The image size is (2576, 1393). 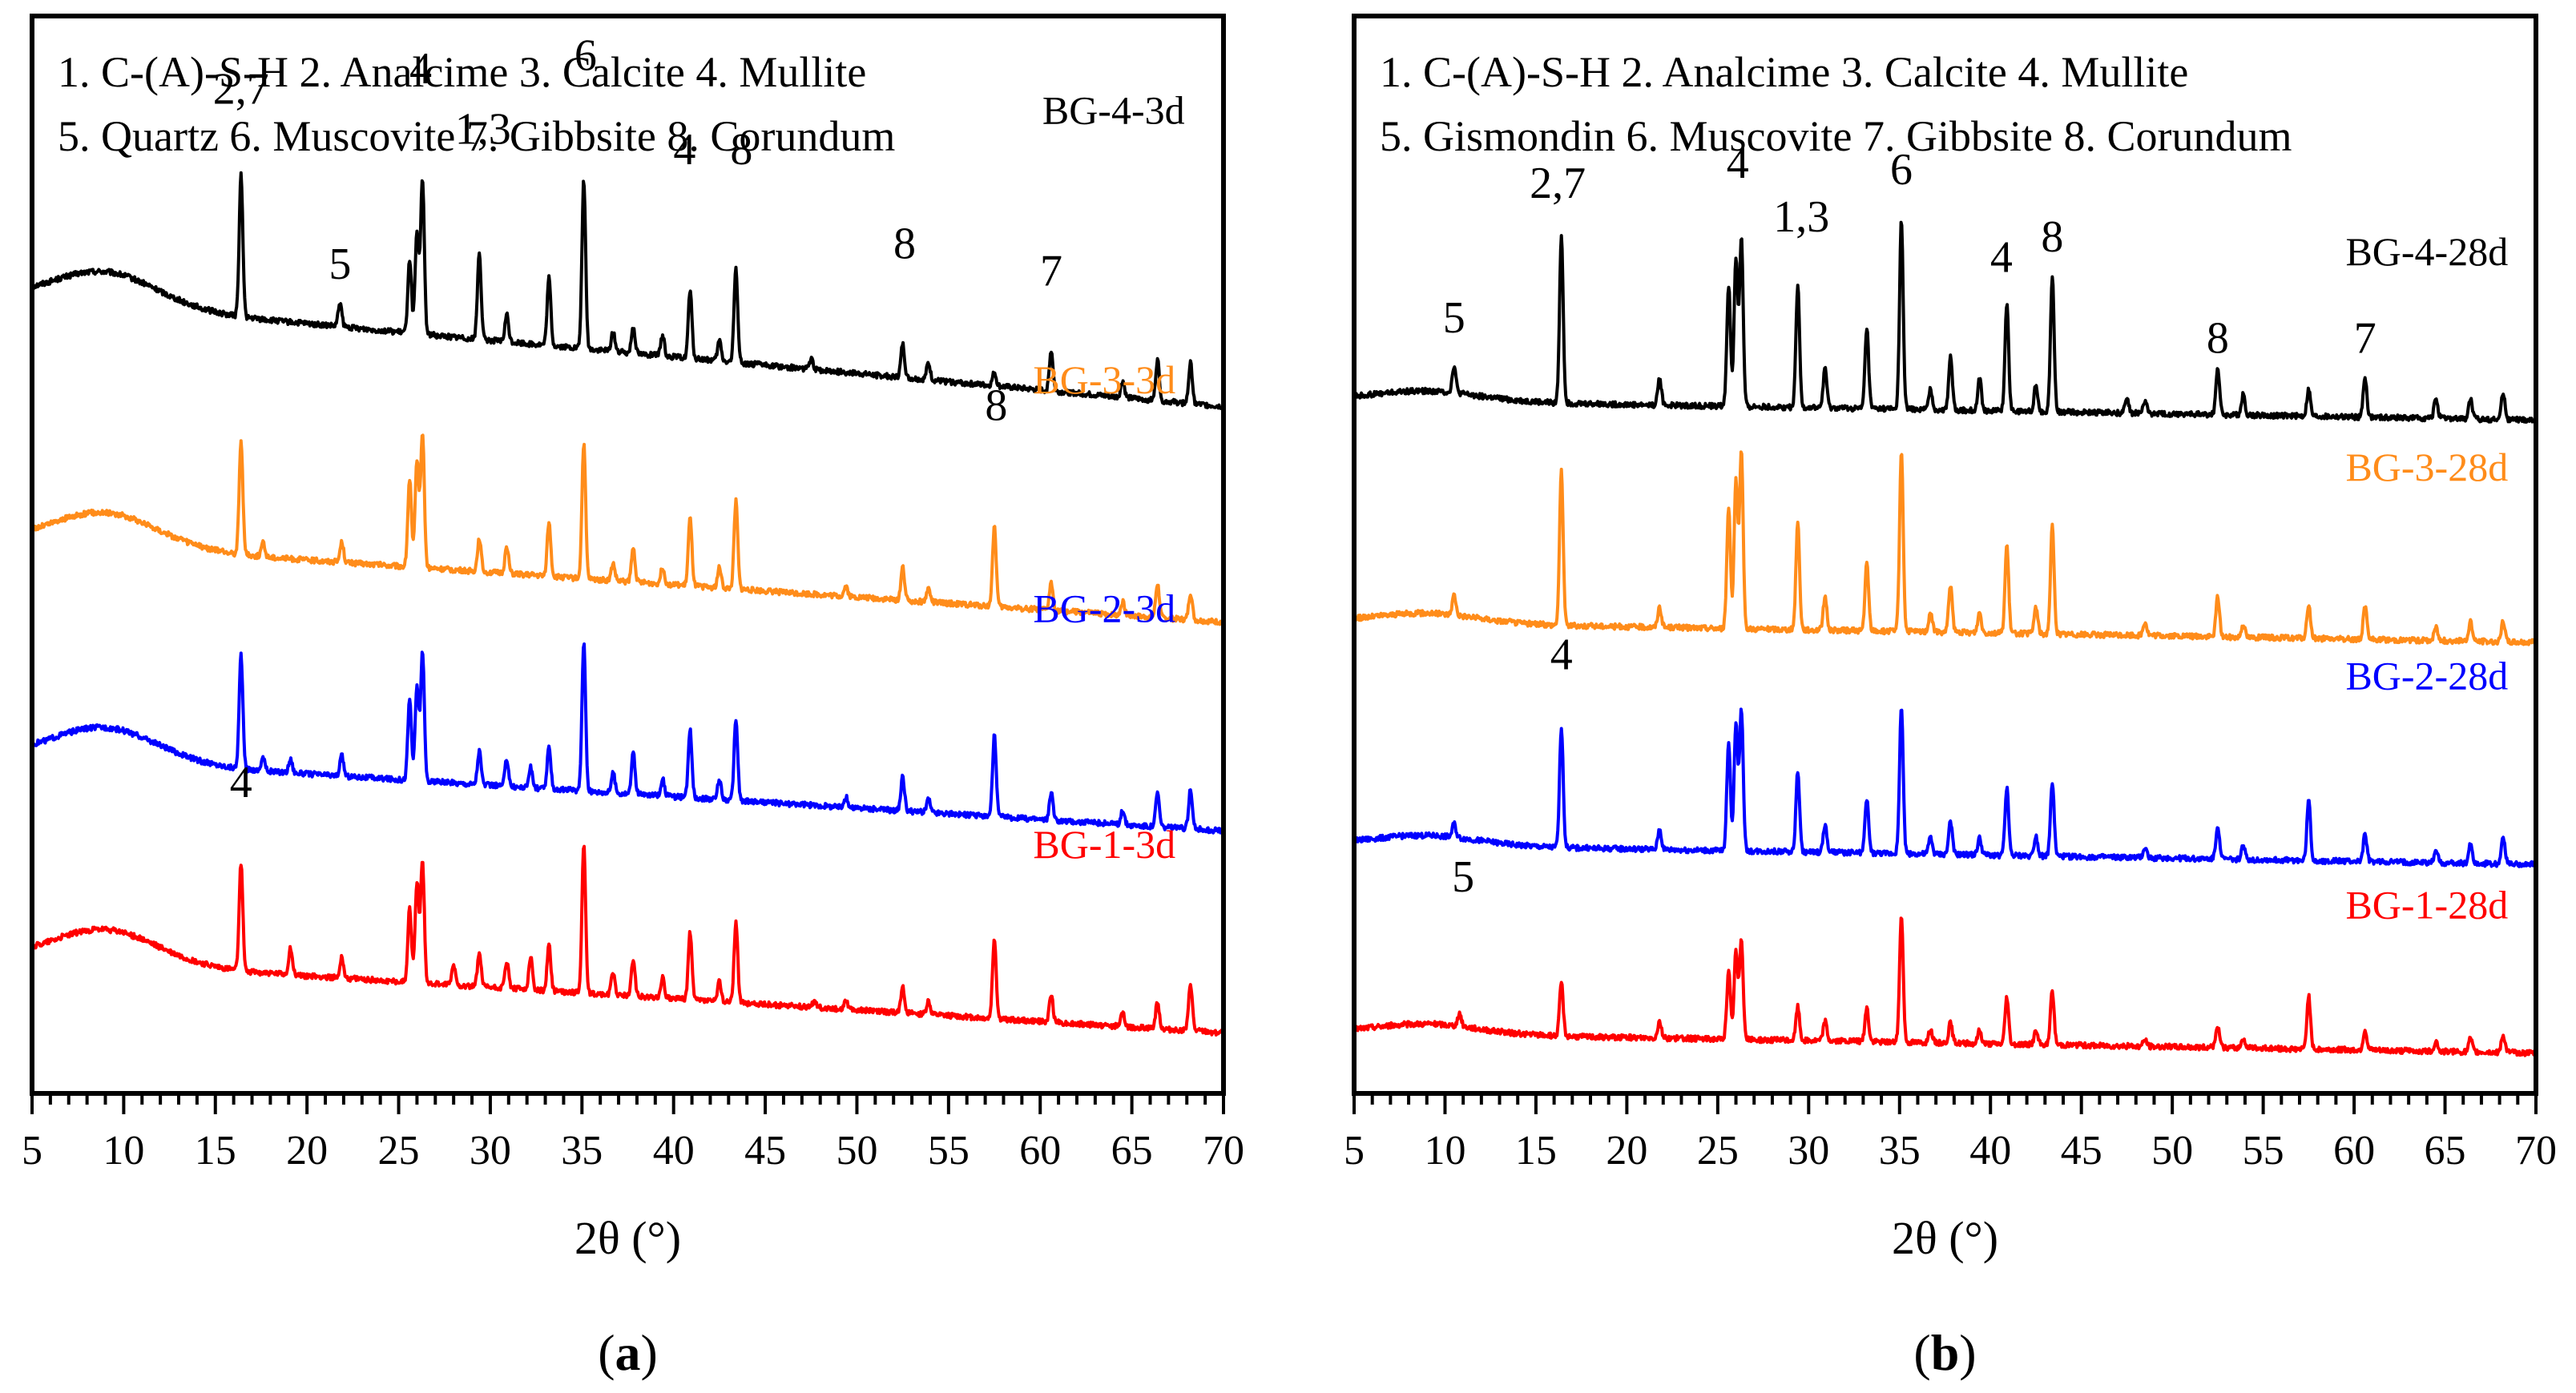 What do you see at coordinates (2426, 467) in the screenshot?
I see `series-label: BG-3-28d` at bounding box center [2426, 467].